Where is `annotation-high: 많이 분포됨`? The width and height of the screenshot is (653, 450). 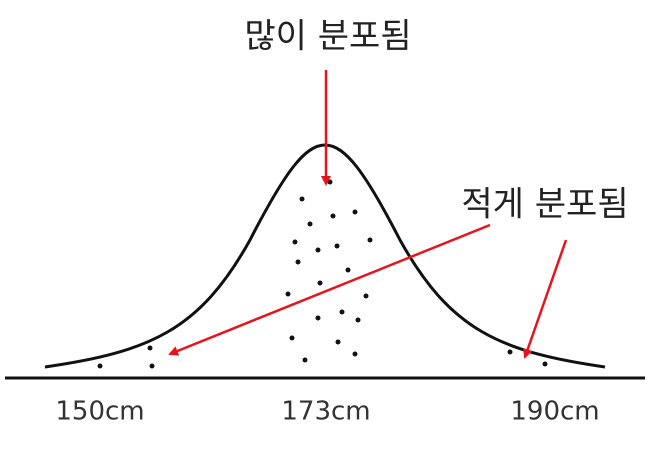
annotation-high: 많이 분포됨 is located at coordinates (327, 37).